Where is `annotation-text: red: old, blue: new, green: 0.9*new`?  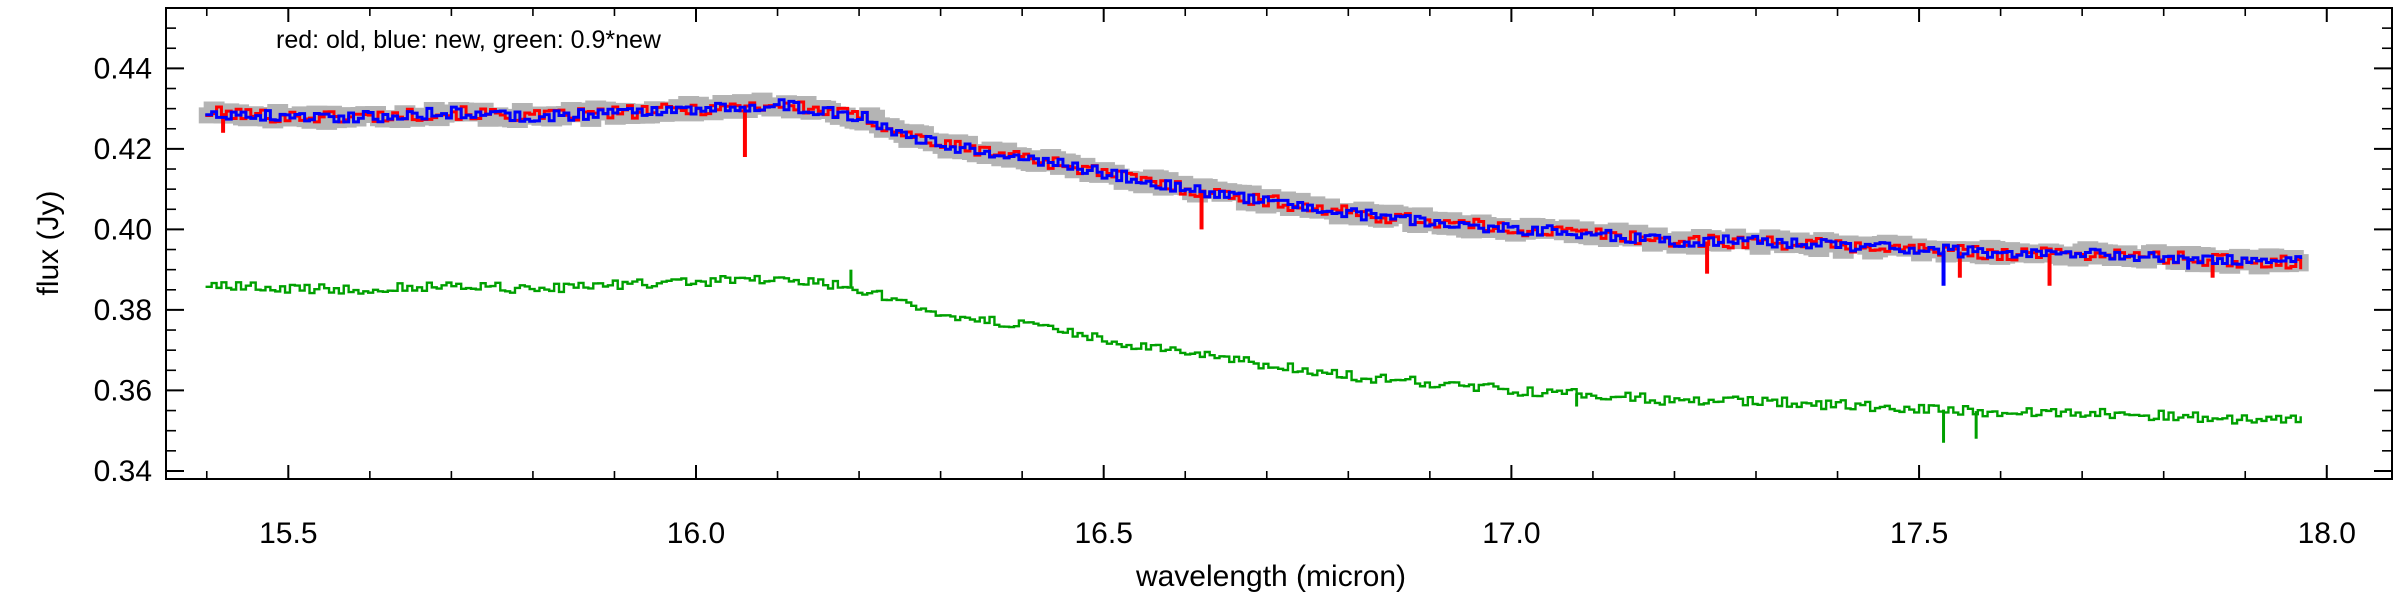
annotation-text: red: old, blue: new, green: 0.9*new is located at coordinates (469, 40).